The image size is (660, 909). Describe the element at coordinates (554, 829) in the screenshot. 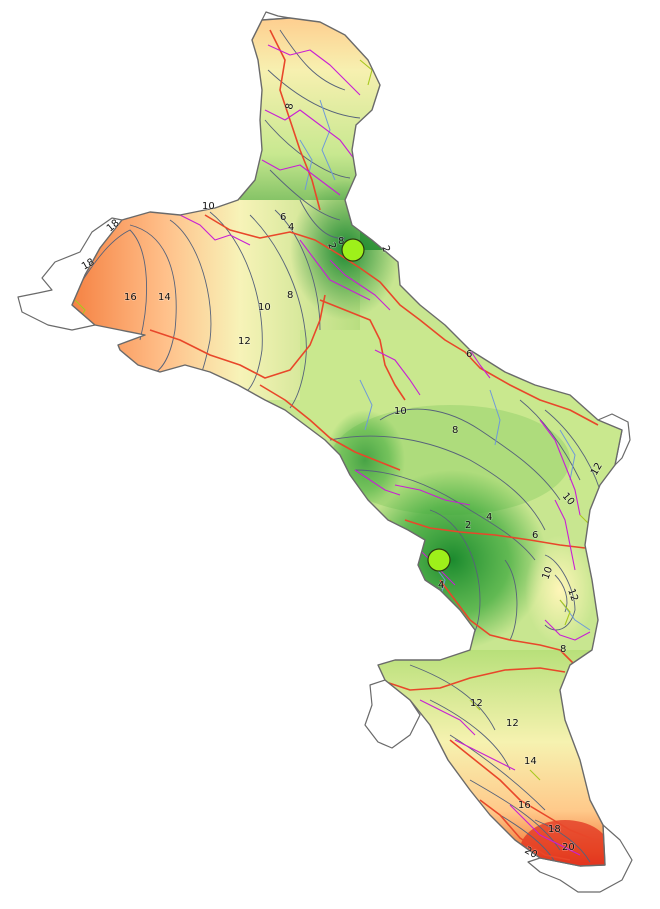

I see `contour-label: 18` at that location.